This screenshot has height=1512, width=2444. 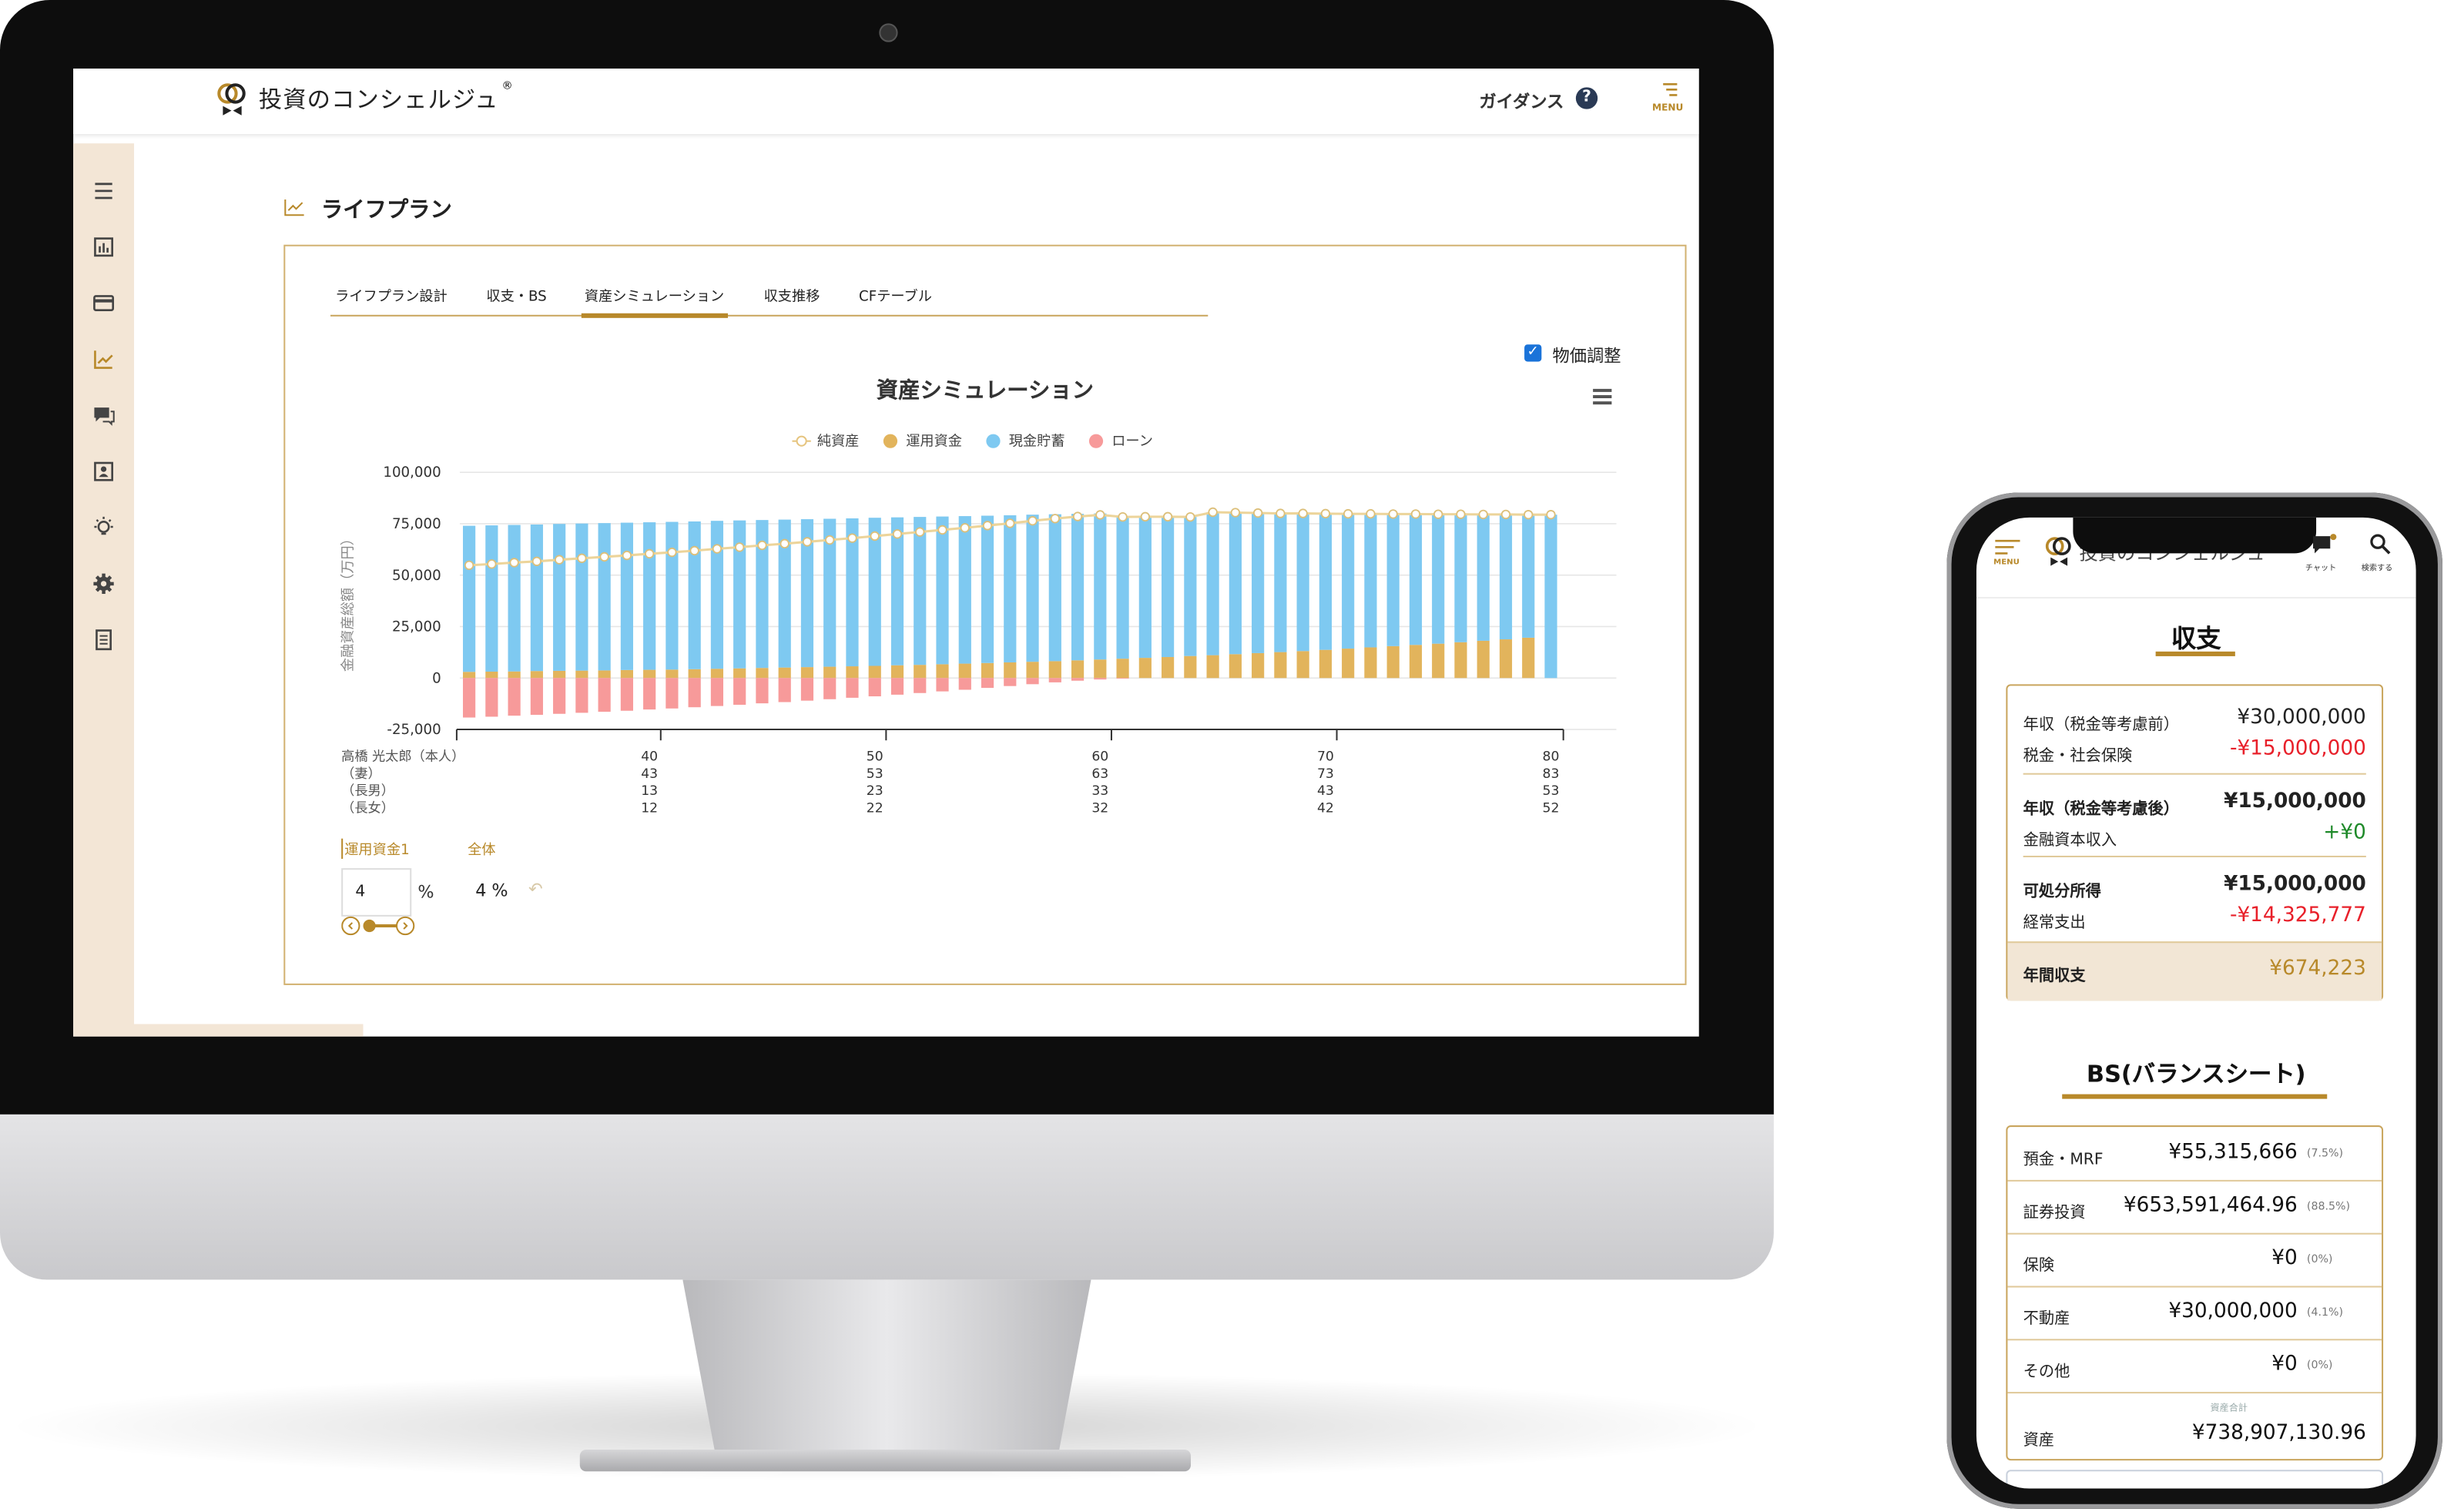 What do you see at coordinates (2194, 887) in the screenshot?
I see `income-row: 可処分所得 ¥15,000,000` at bounding box center [2194, 887].